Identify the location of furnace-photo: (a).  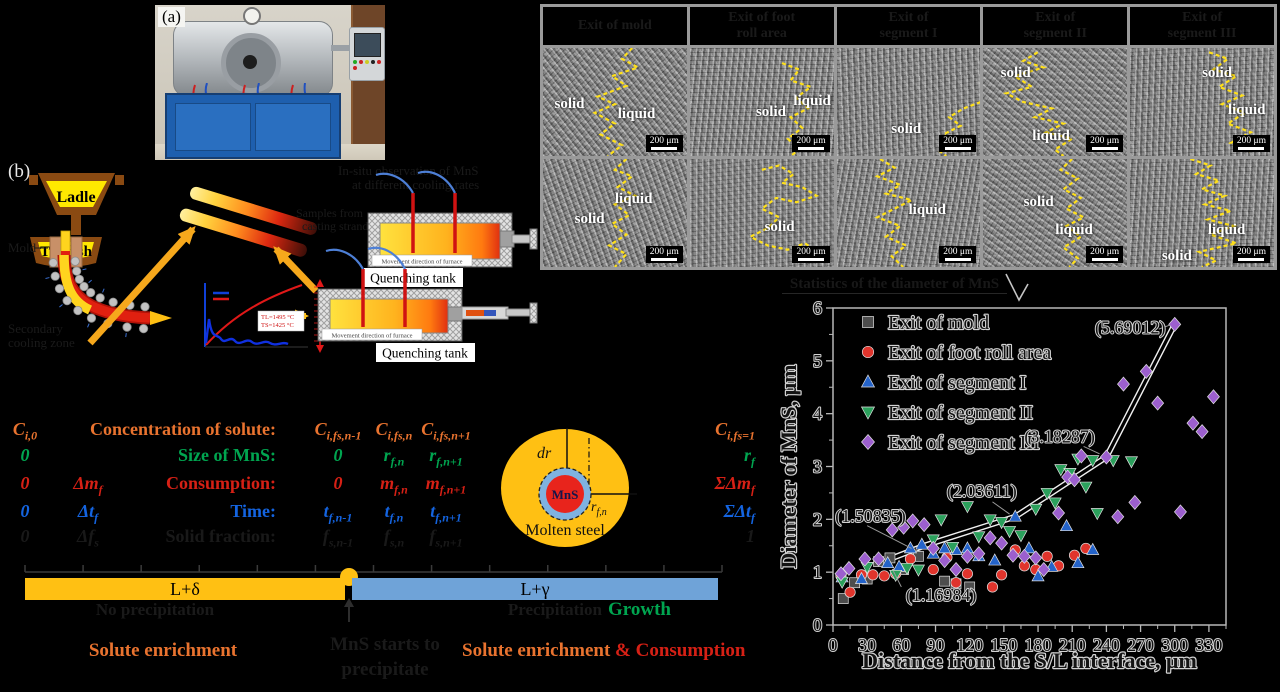
(270, 82).